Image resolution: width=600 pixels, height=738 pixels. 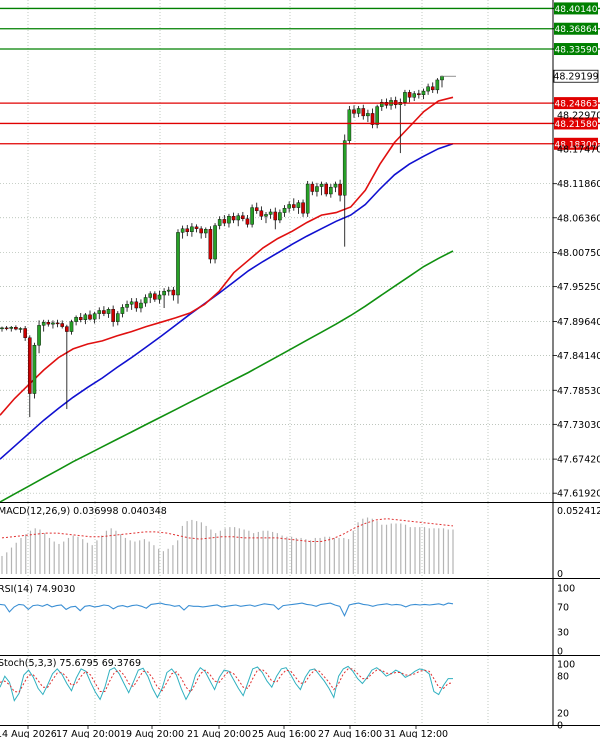 I want to click on time-tick-label: 14 Aug 2026, so click(x=28, y=733).